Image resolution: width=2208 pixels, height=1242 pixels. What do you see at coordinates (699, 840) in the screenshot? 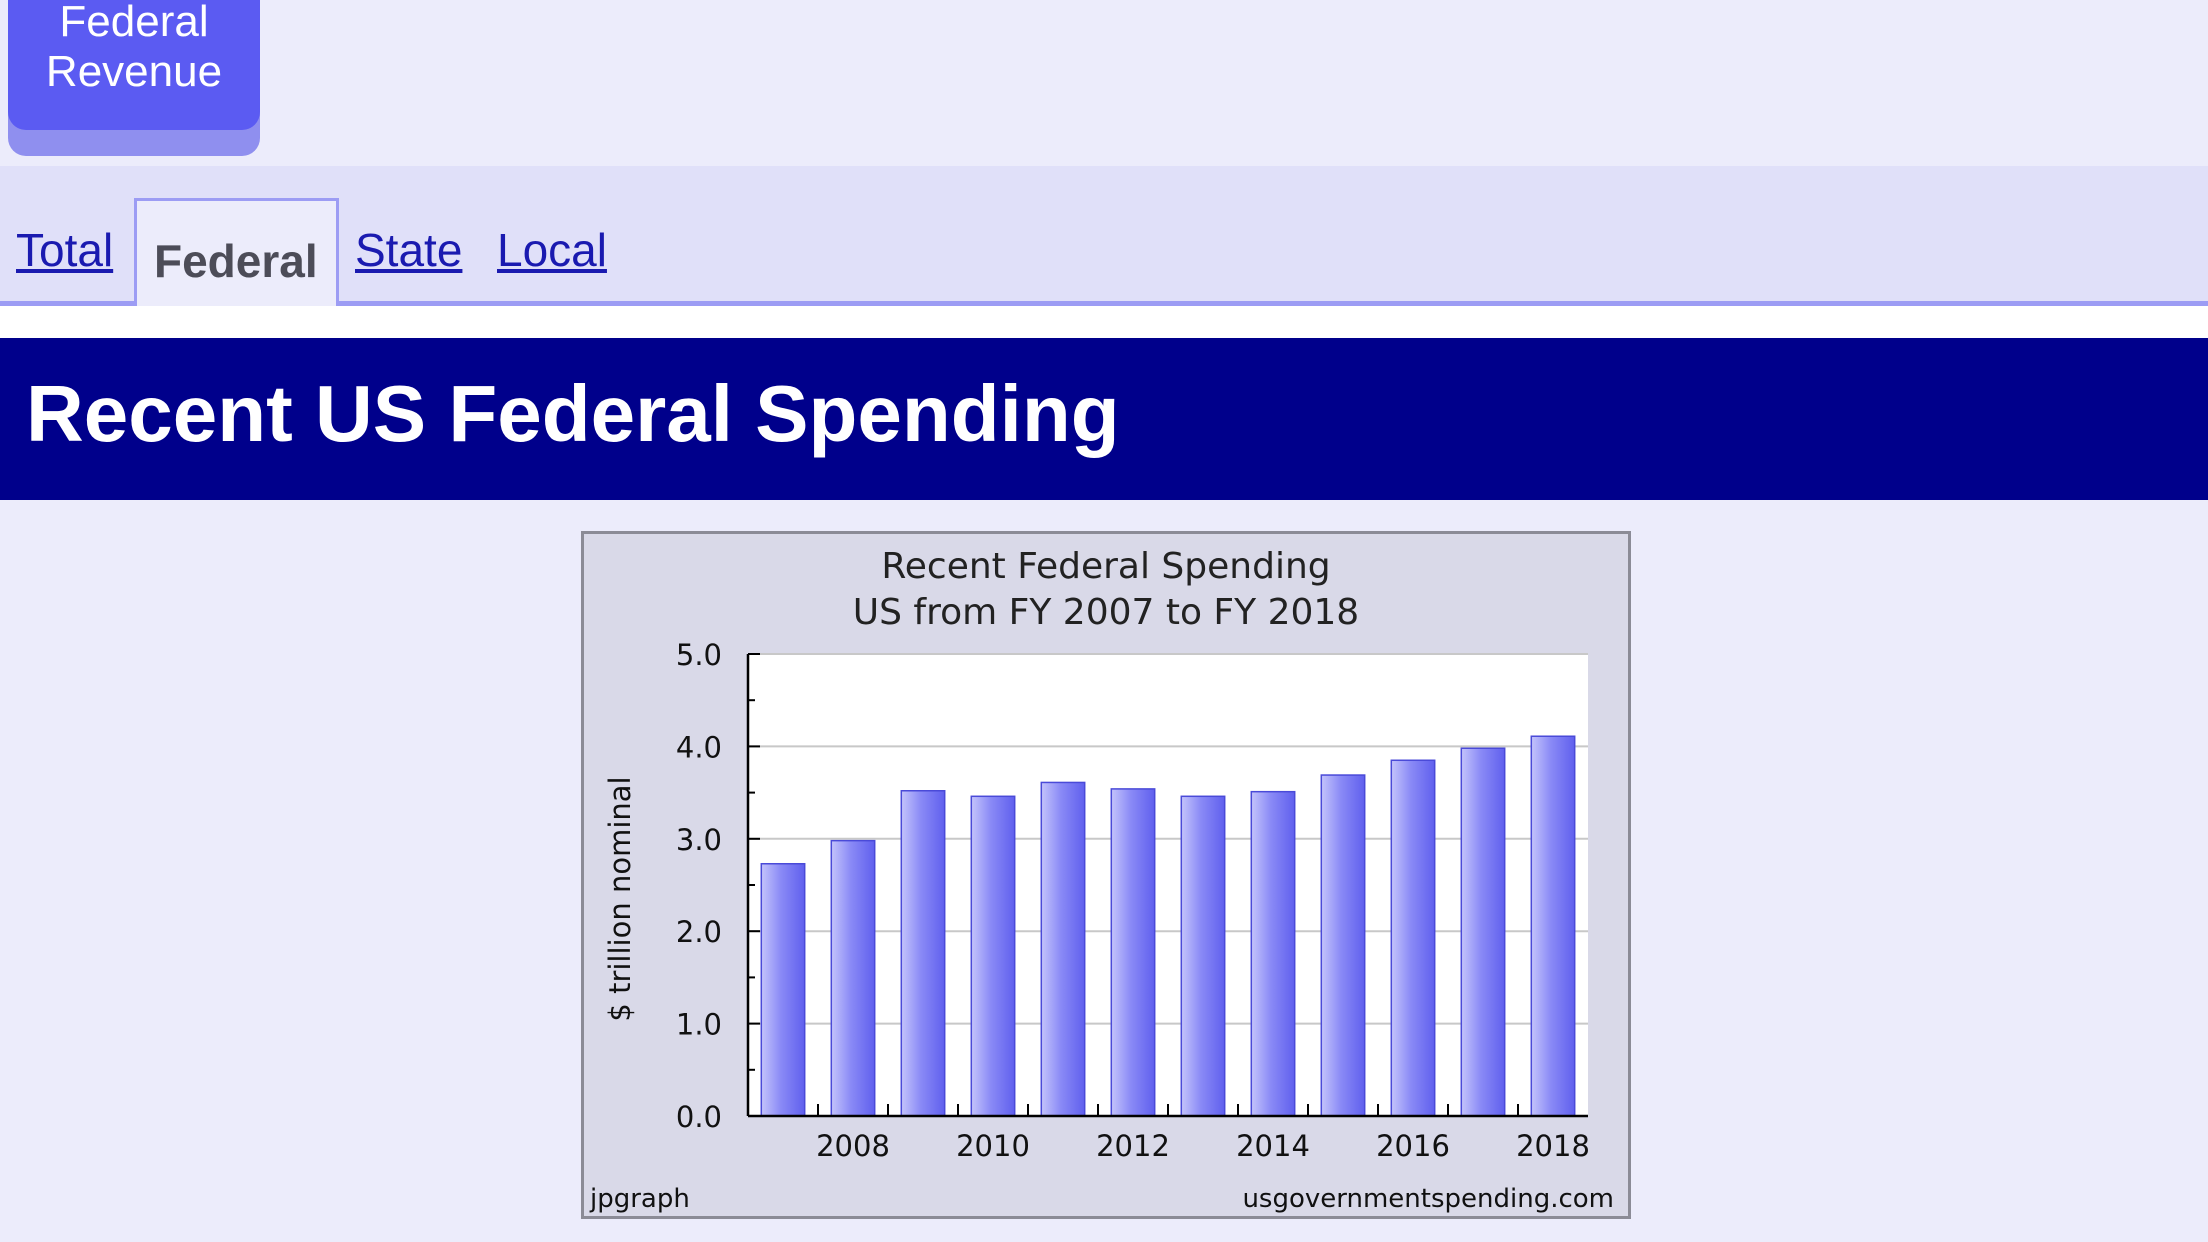
I see `y-tick-label: 3.0` at bounding box center [699, 840].